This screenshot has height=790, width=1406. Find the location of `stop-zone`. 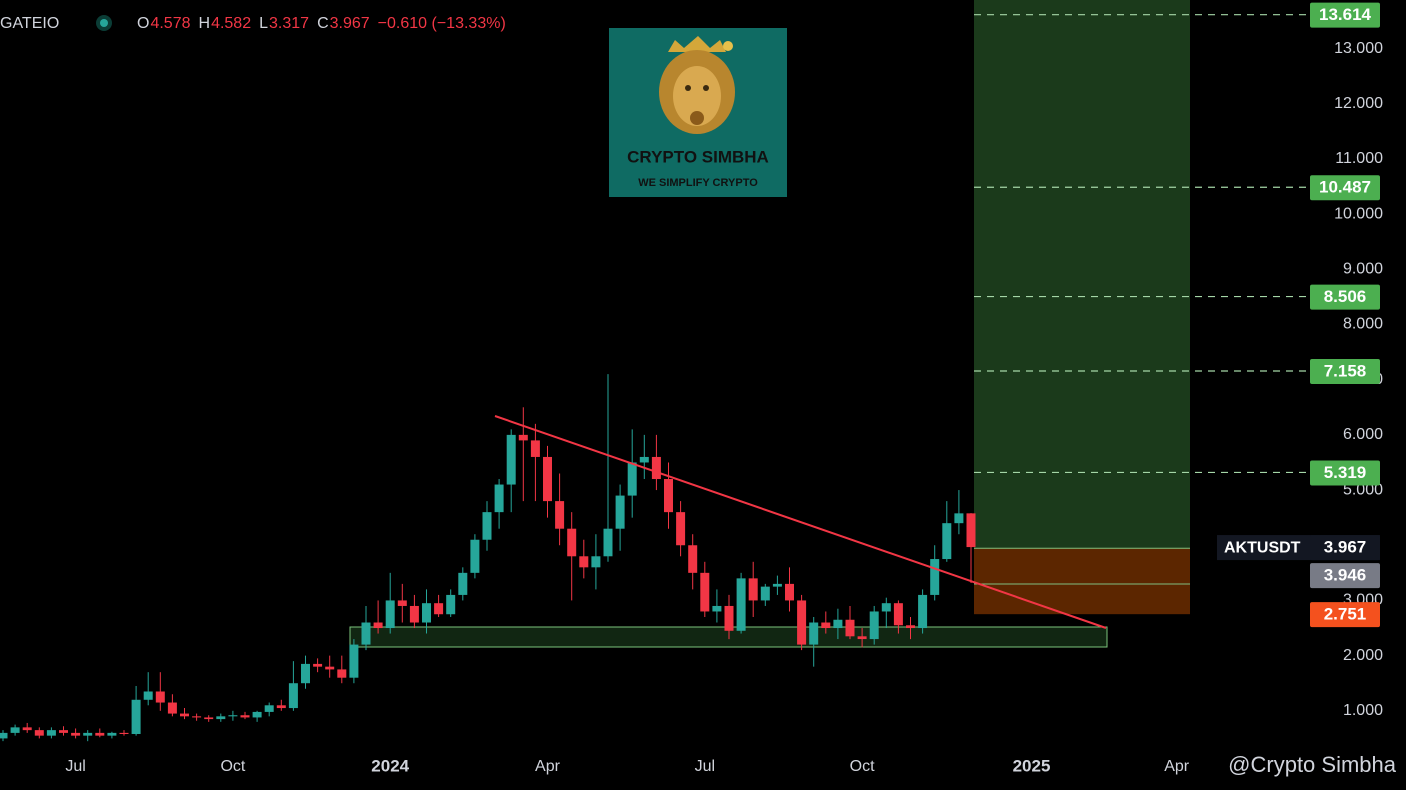

stop-zone is located at coordinates (1082, 581).